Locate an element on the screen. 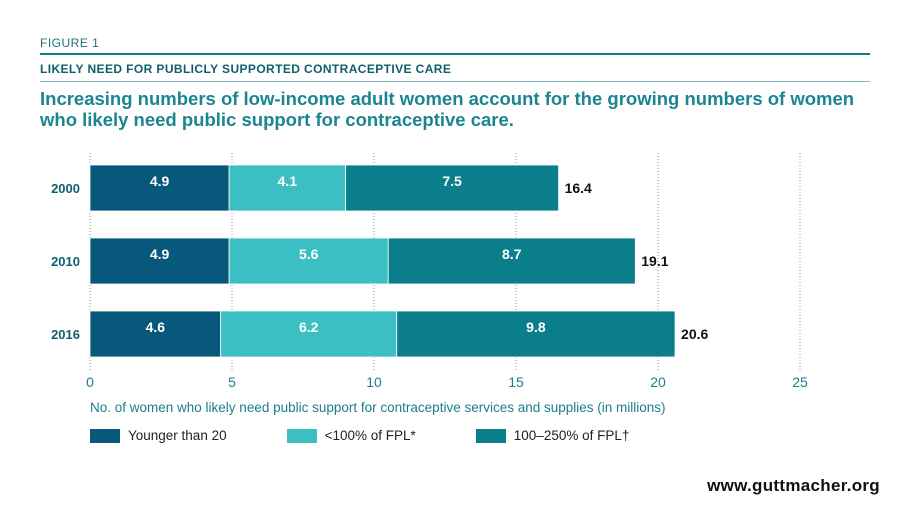 The image size is (900, 512). x-tick-label: 15 is located at coordinates (516, 382).